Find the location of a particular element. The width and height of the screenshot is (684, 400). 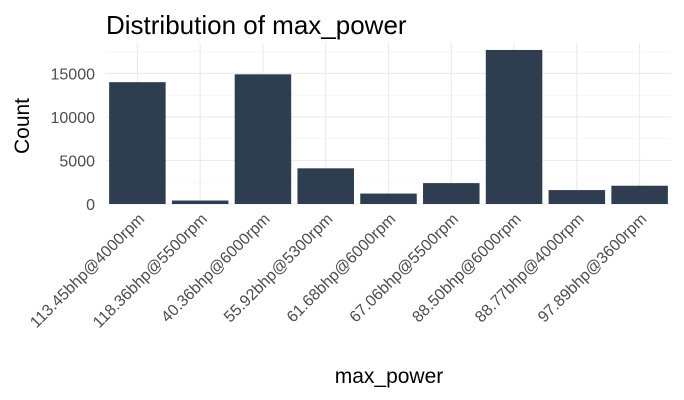

y-tick-label: 10000 is located at coordinates (73, 118).